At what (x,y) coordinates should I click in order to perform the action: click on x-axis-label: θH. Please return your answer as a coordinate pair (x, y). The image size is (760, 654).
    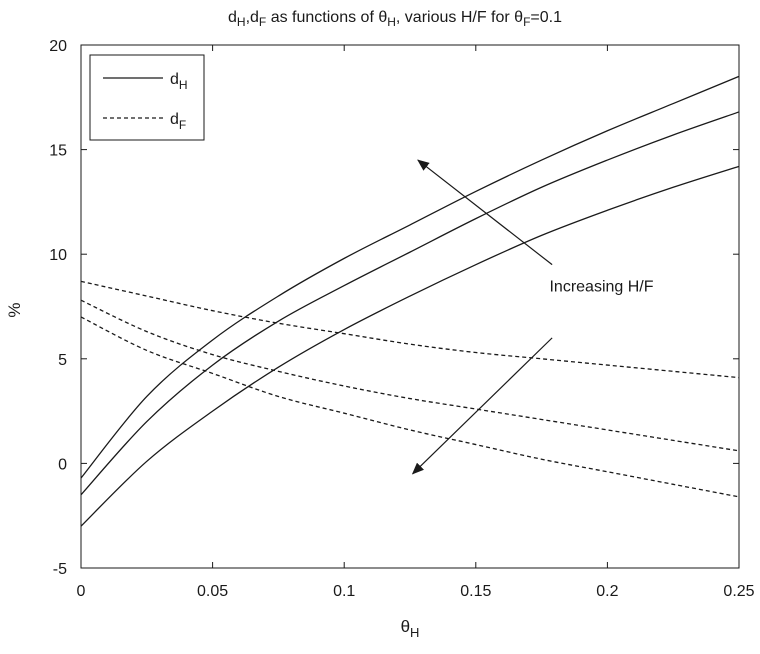
    Looking at the image, I should click on (410, 628).